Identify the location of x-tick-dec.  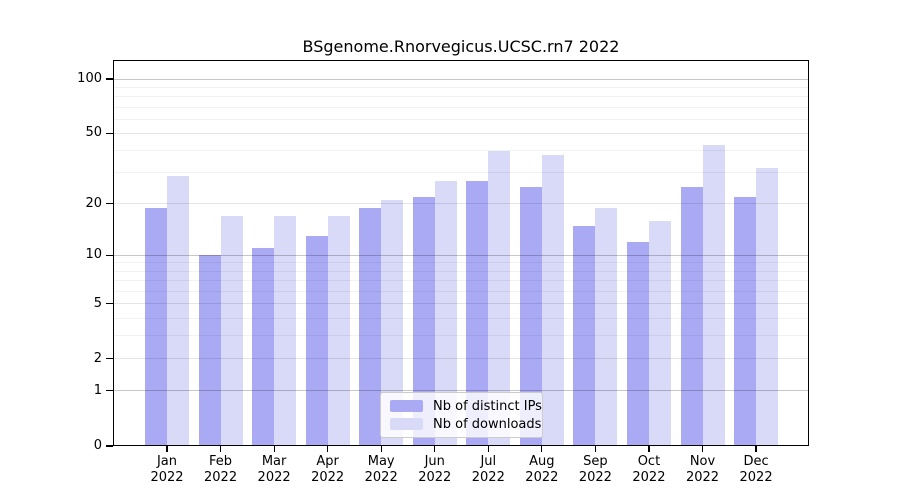
(756, 449).